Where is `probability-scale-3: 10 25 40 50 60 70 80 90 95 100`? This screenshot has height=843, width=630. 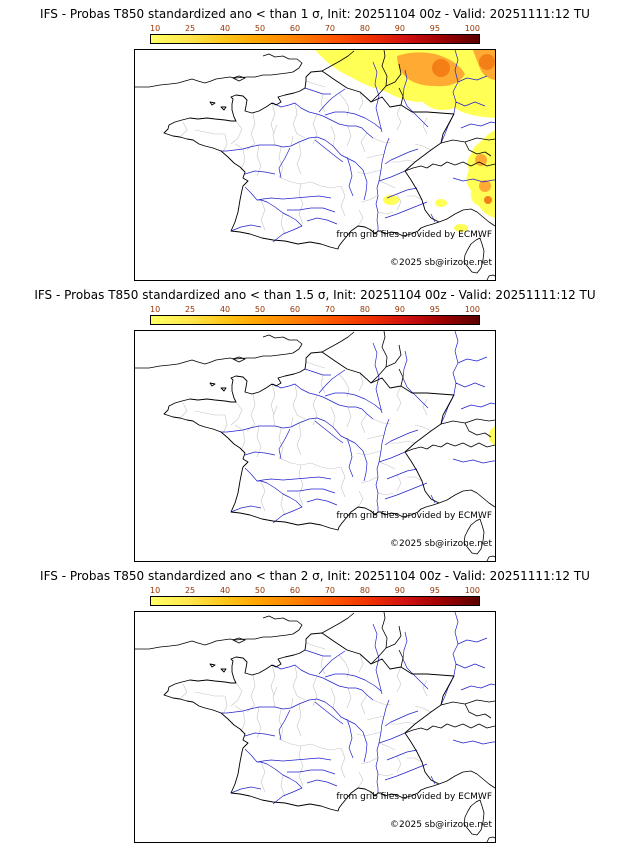 probability-scale-3: 10 25 40 50 60 70 80 90 95 100 is located at coordinates (315, 596).